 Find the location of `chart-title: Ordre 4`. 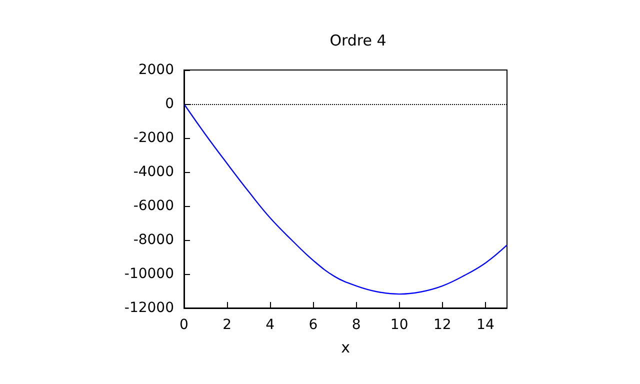

chart-title: Ordre 4 is located at coordinates (358, 41).